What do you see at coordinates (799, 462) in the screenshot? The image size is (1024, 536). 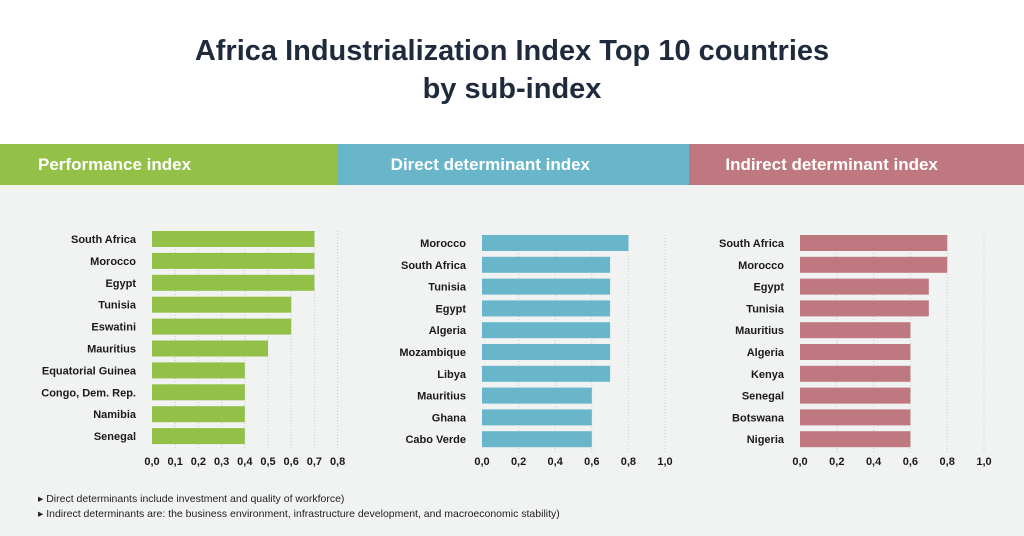 I see `indirect-tick-label: 0,0` at bounding box center [799, 462].